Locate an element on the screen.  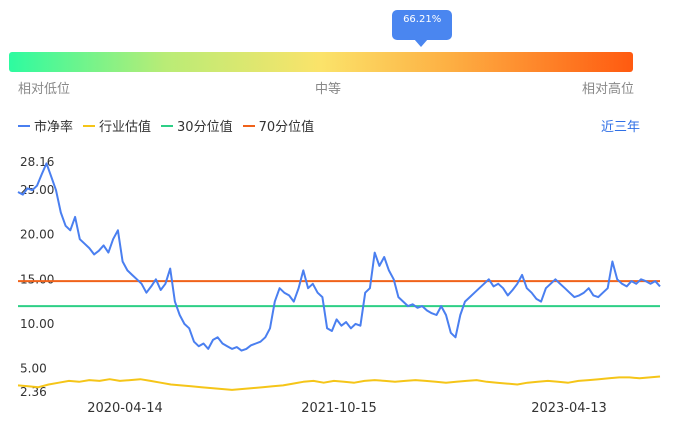
legend-item-p30: 30分位值 is located at coordinates (197, 125).